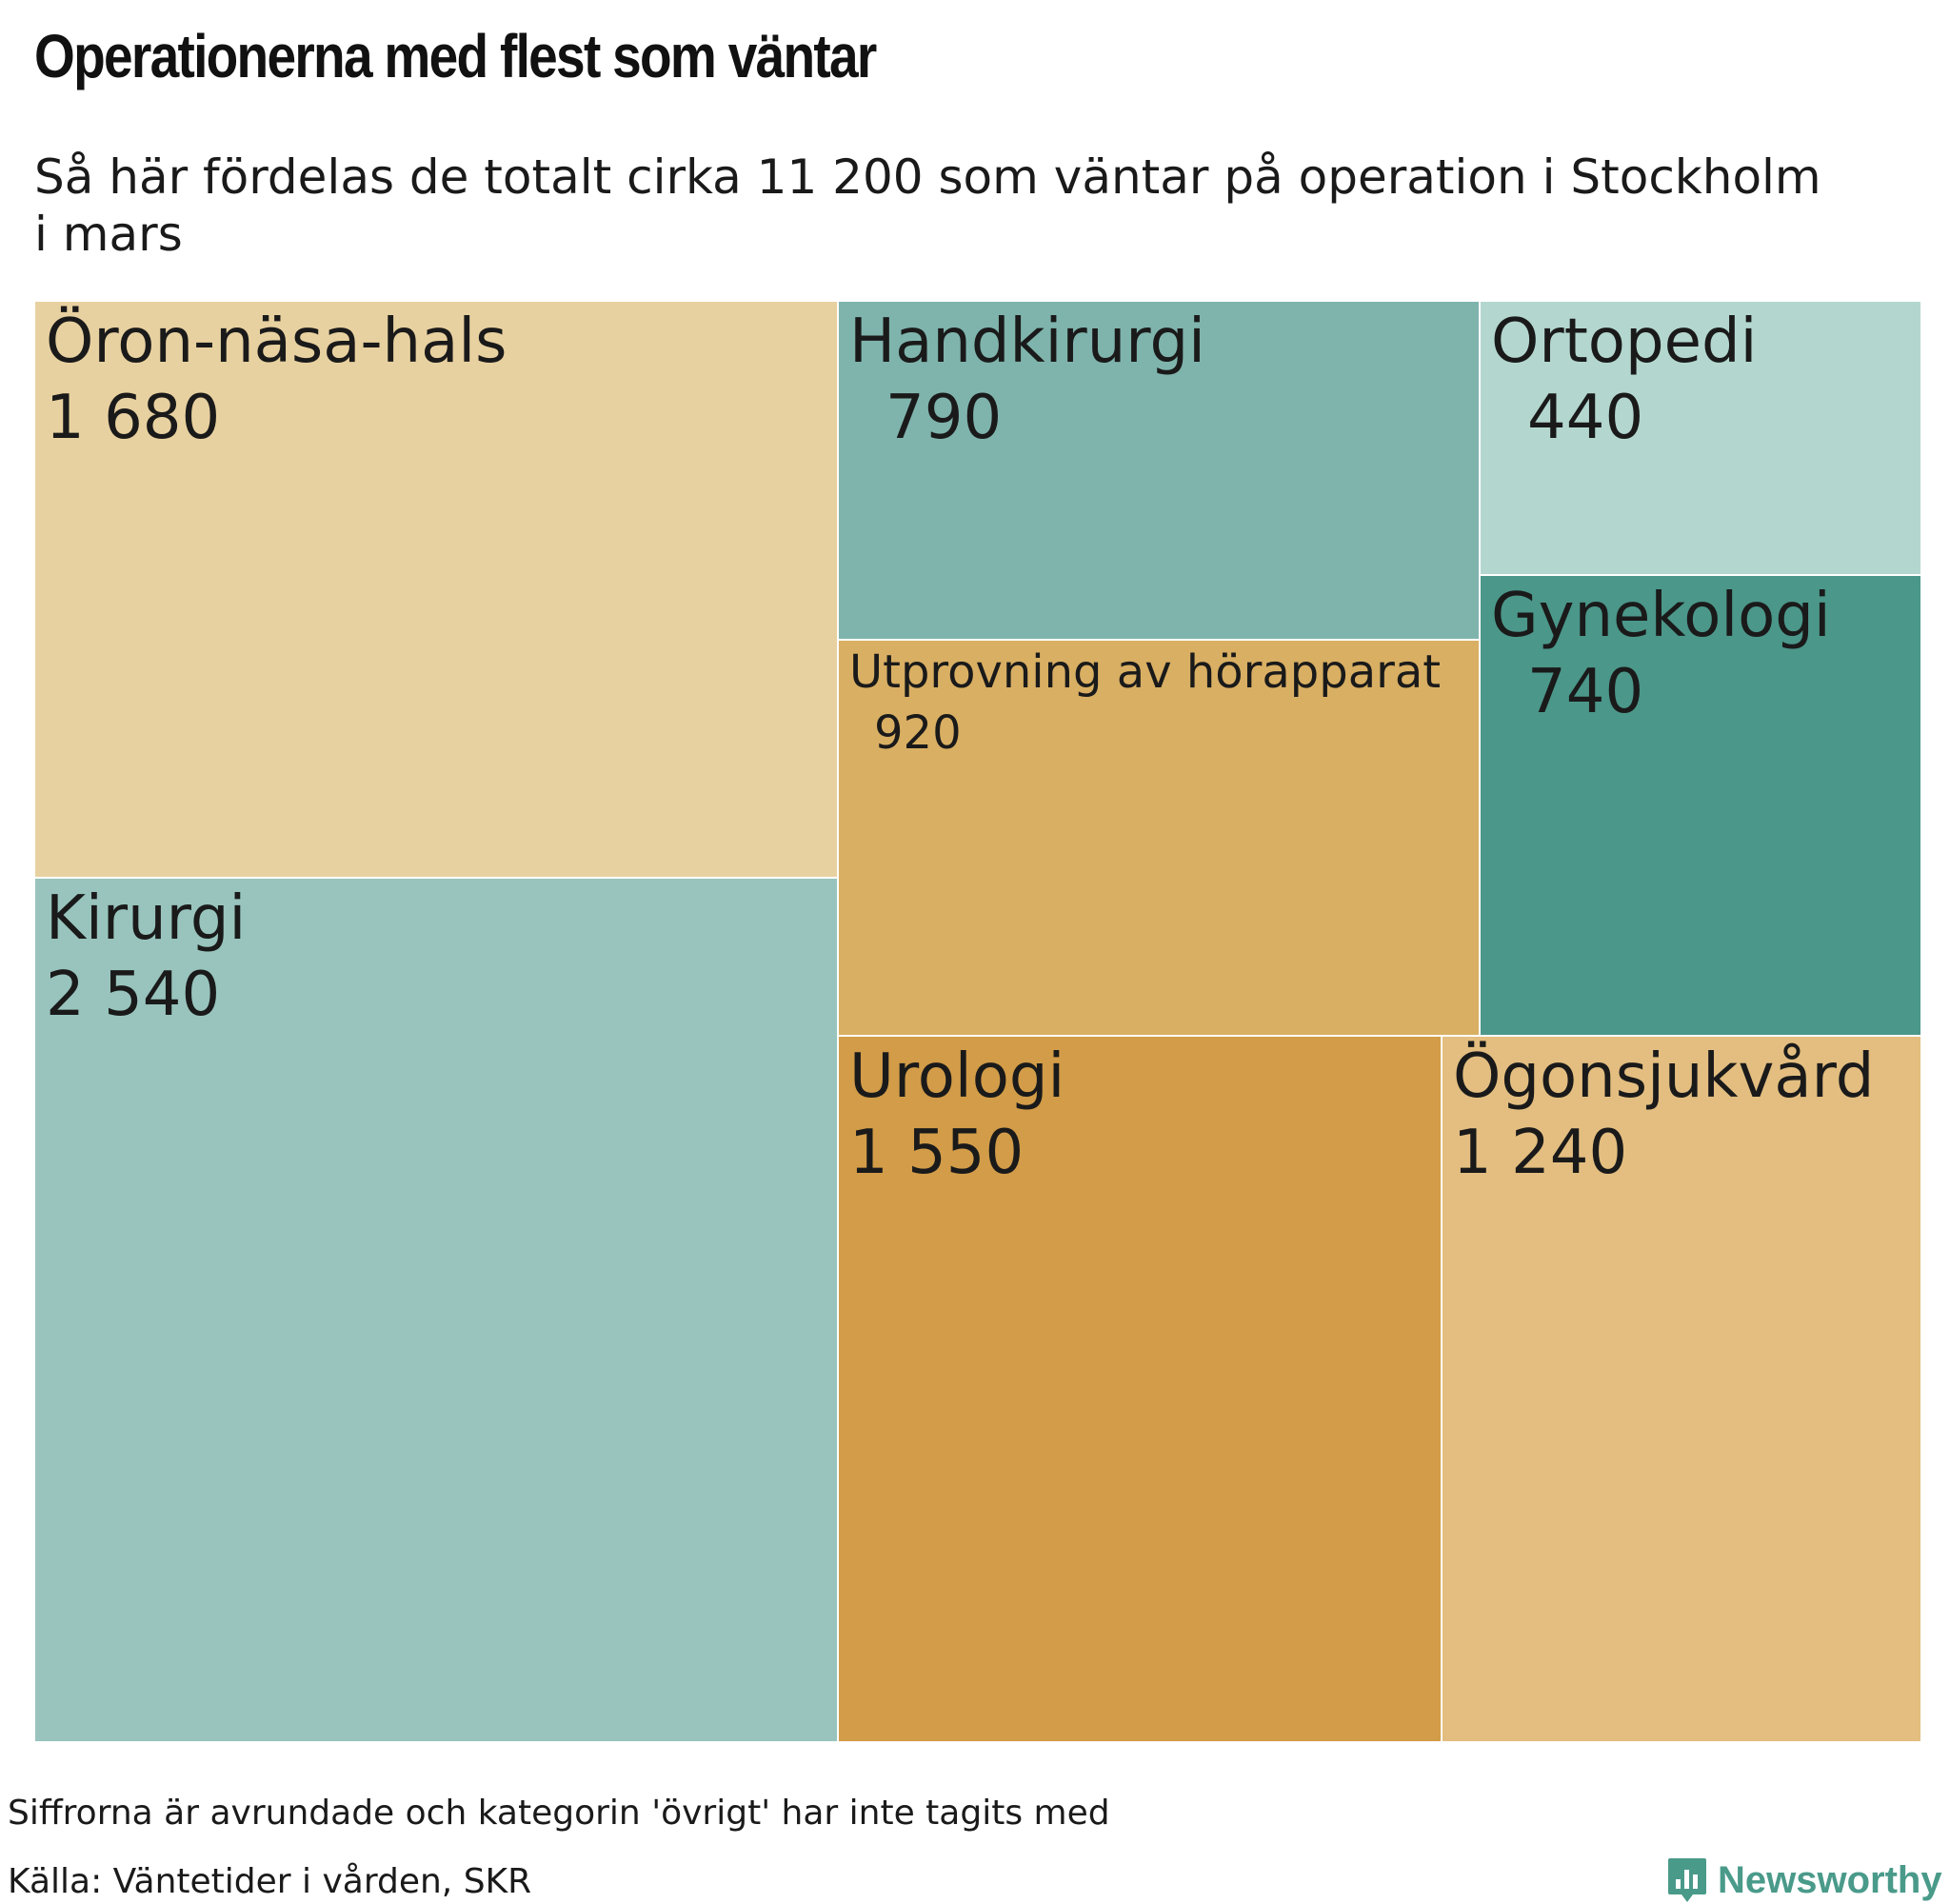 The height and width of the screenshot is (1904, 1950). Describe the element at coordinates (918, 733) in the screenshot. I see `treemap-value: 920` at that location.